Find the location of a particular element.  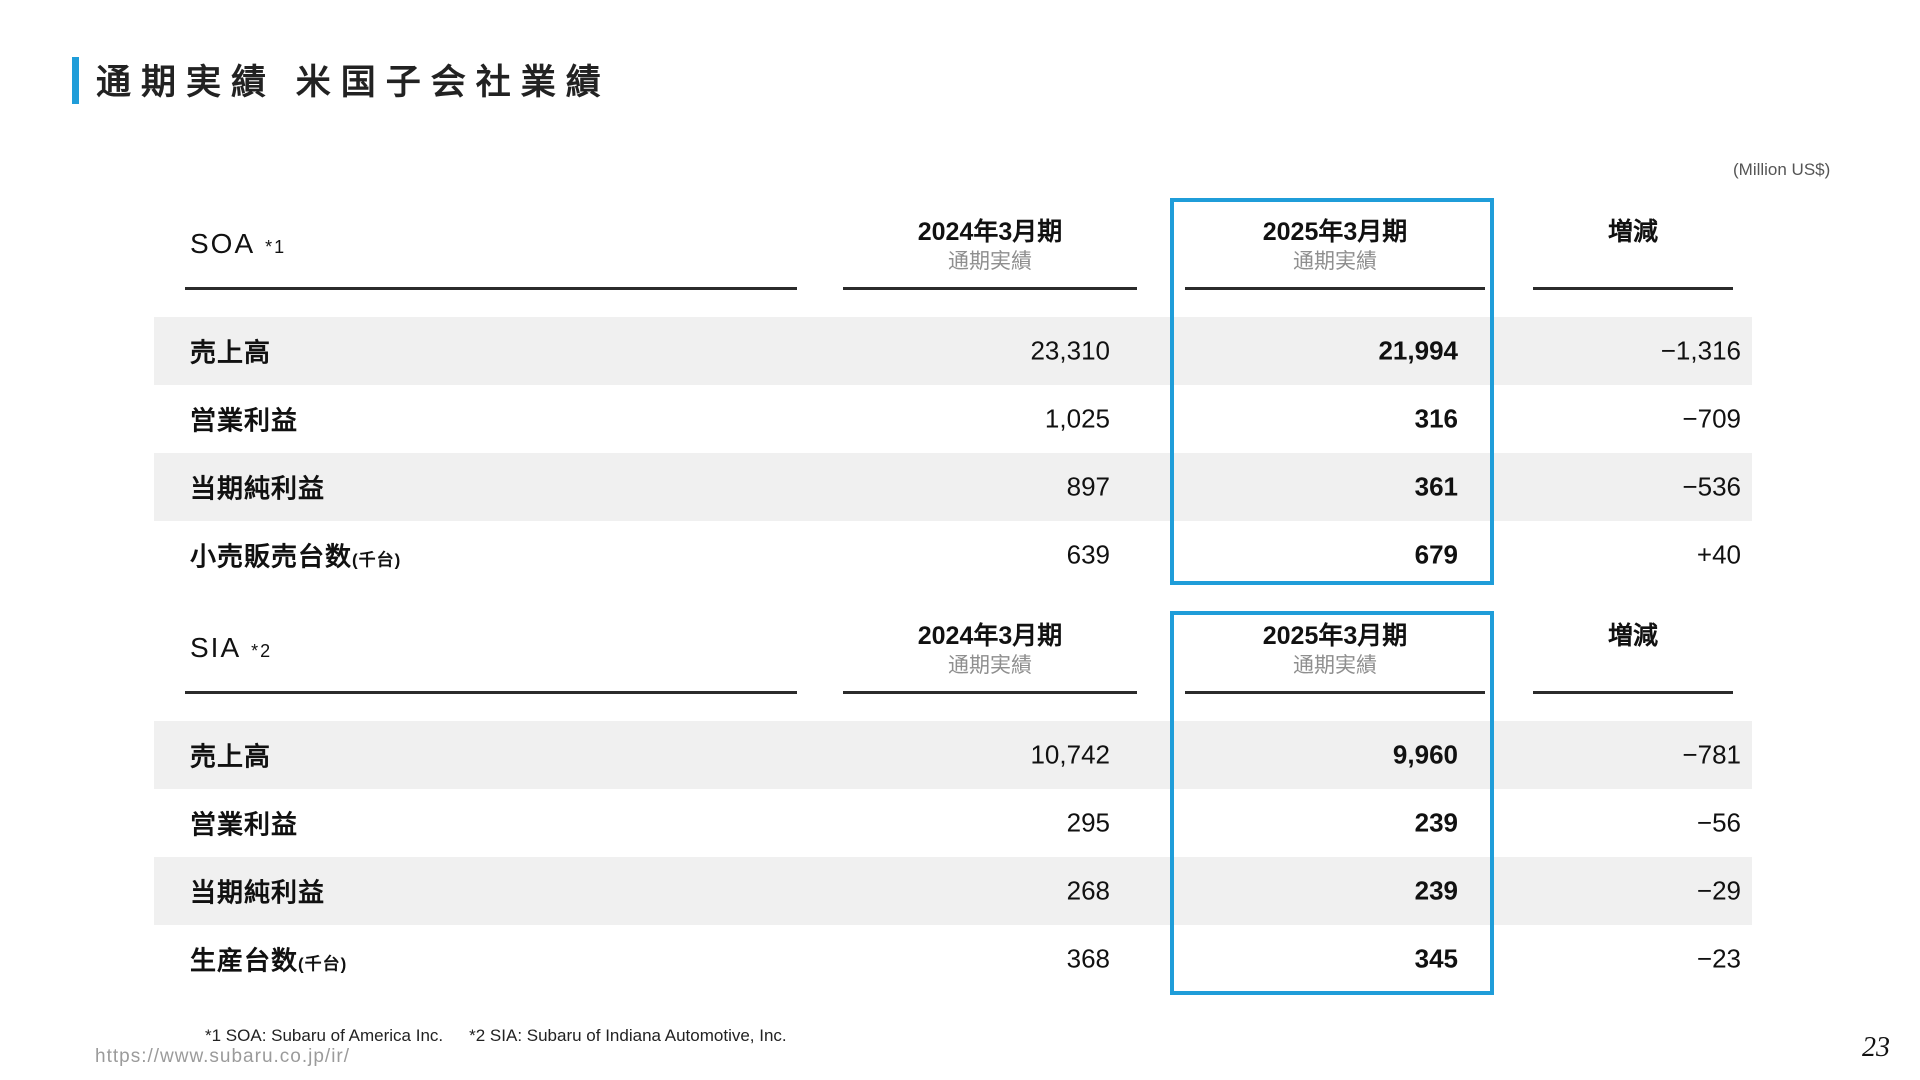

value-fy2025: 361 is located at coordinates (1436, 486).